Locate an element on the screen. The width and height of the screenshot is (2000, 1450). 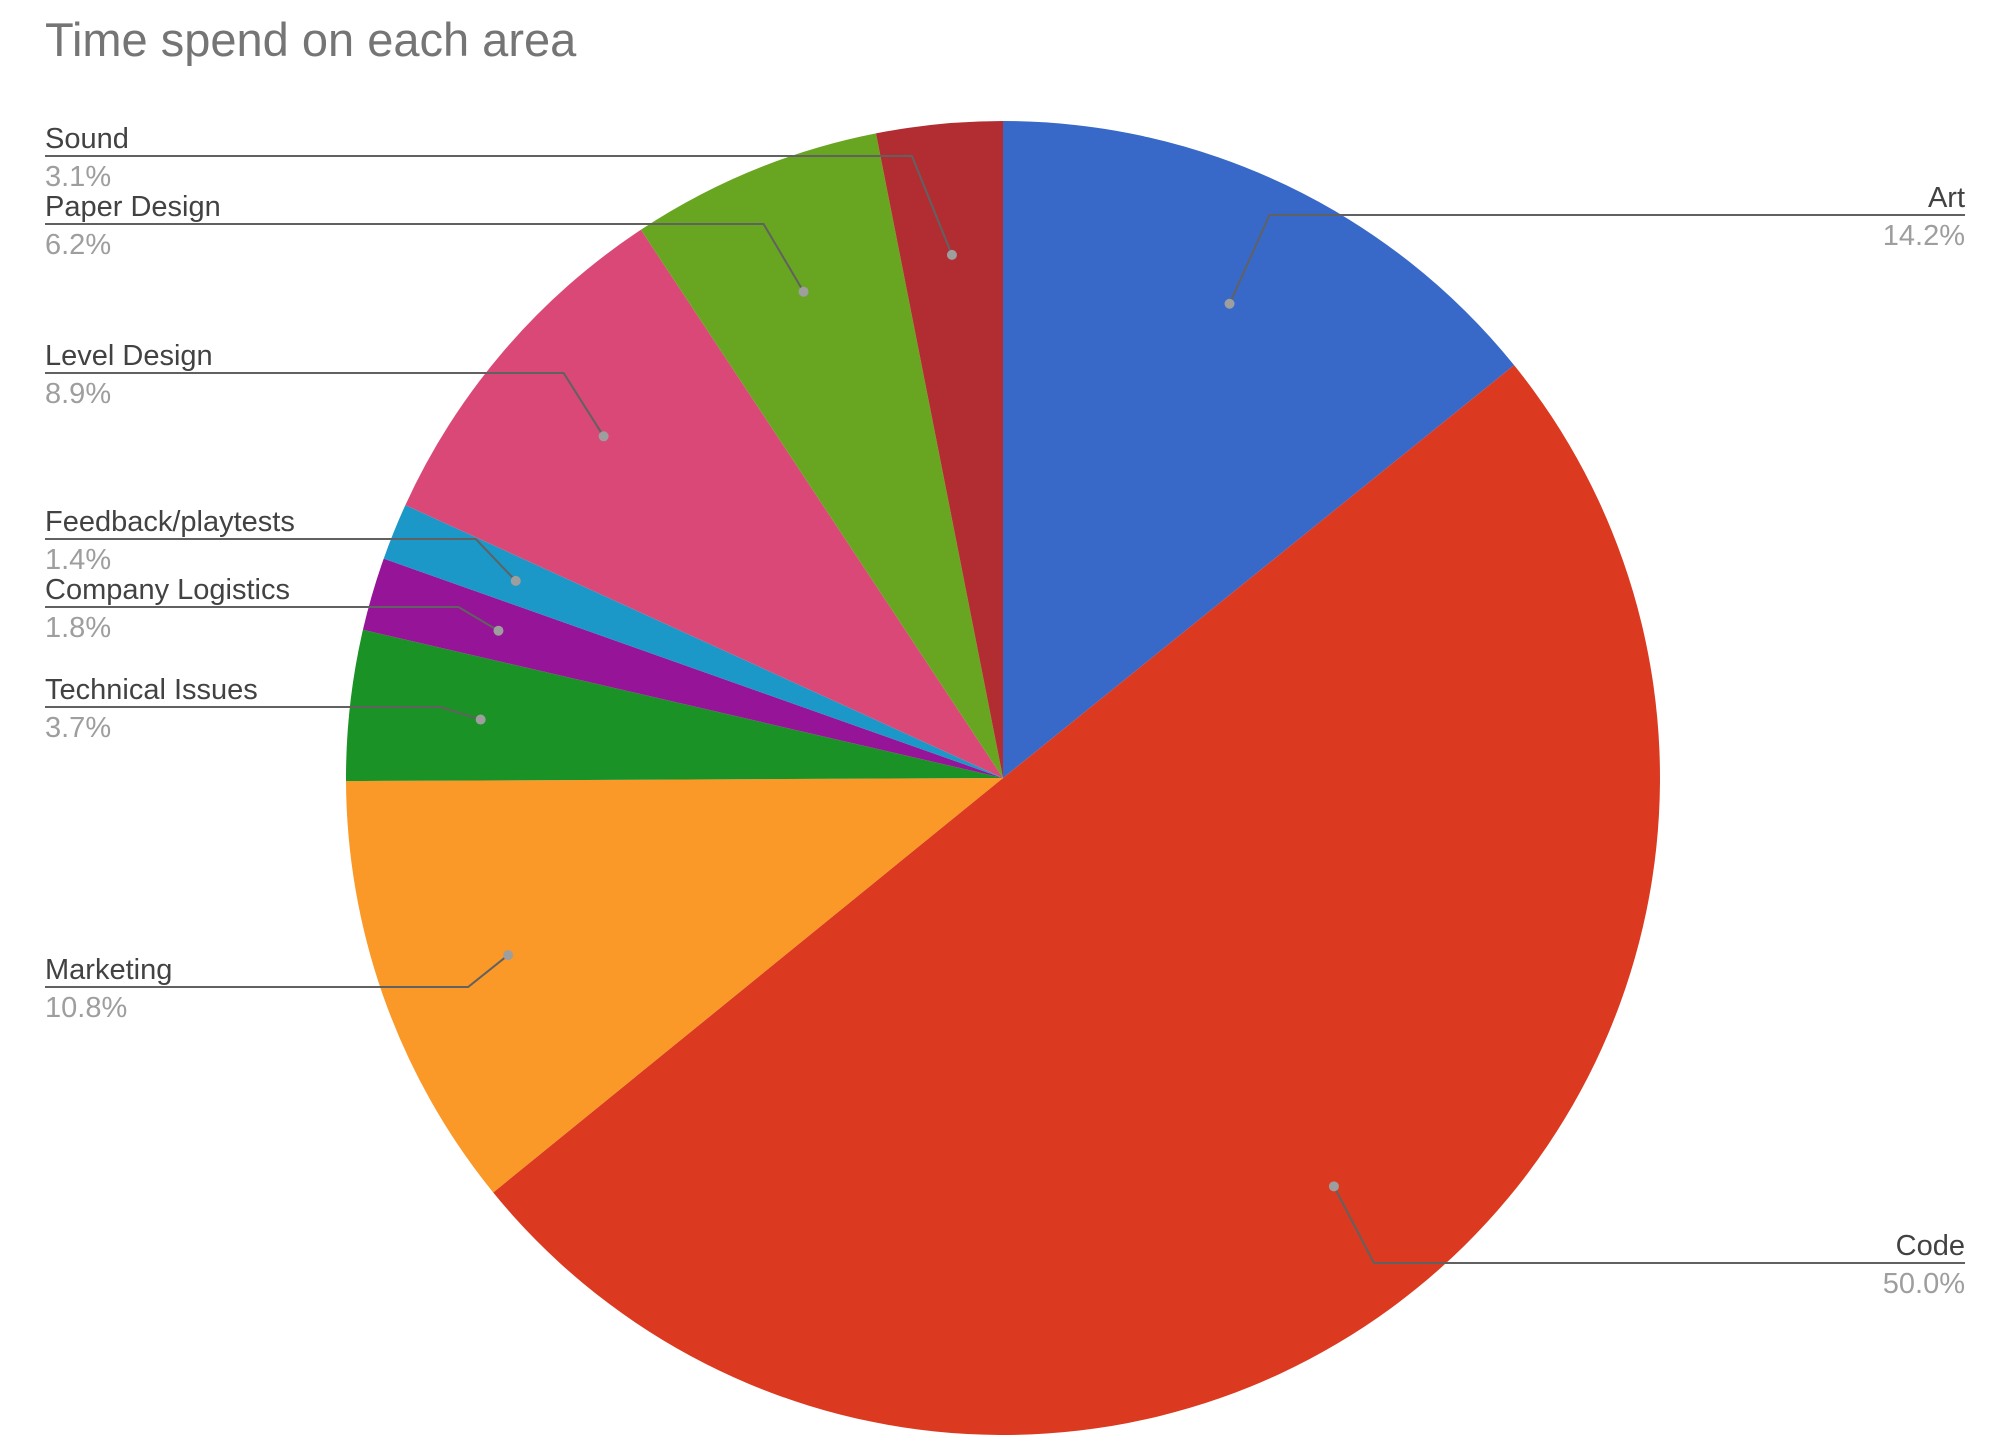
pie-slice-feedback-playtests is located at coordinates (693, 641).